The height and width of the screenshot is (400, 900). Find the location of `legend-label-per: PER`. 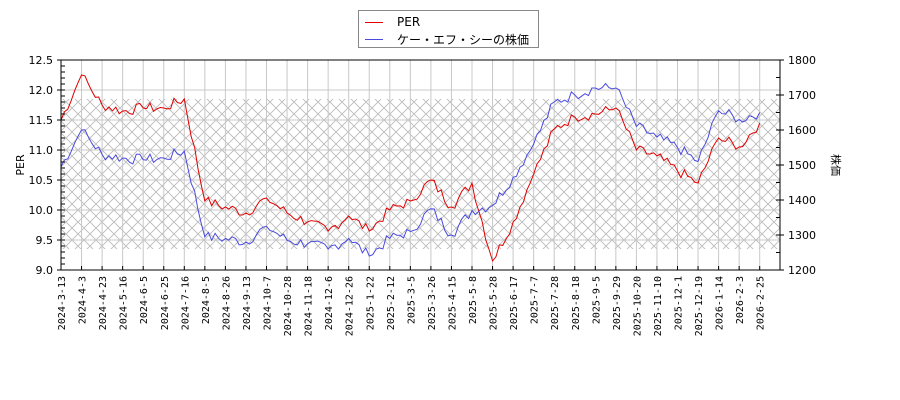

legend-label-per: PER is located at coordinates (409, 22).